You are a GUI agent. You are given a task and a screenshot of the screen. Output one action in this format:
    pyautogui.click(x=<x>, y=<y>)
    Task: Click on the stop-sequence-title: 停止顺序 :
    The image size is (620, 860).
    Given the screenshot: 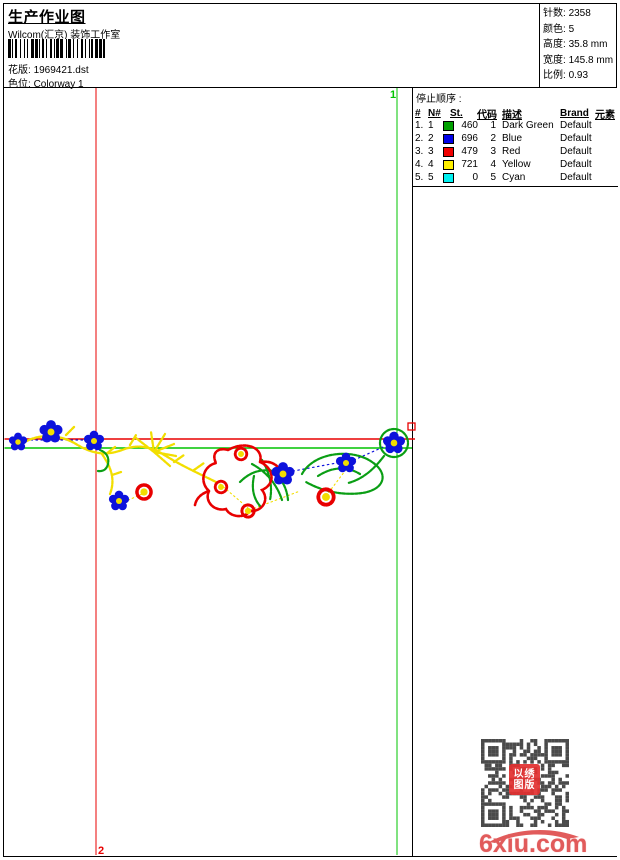 What is the action you would take?
    pyautogui.click(x=439, y=99)
    